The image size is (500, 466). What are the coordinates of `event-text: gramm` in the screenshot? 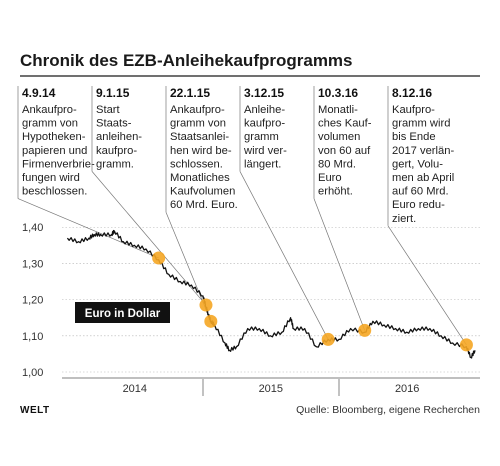 It's located at (261, 137).